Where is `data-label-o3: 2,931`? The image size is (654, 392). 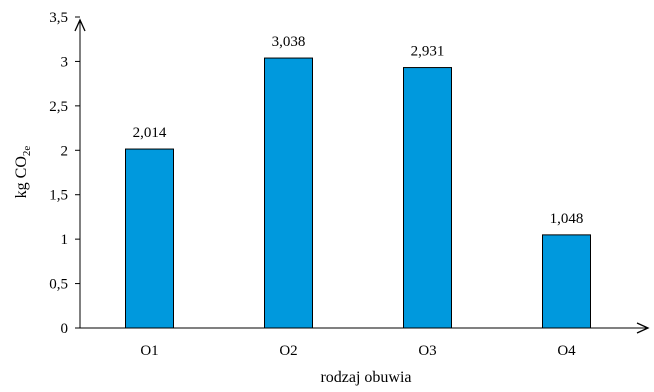 data-label-o3: 2,931 is located at coordinates (428, 52).